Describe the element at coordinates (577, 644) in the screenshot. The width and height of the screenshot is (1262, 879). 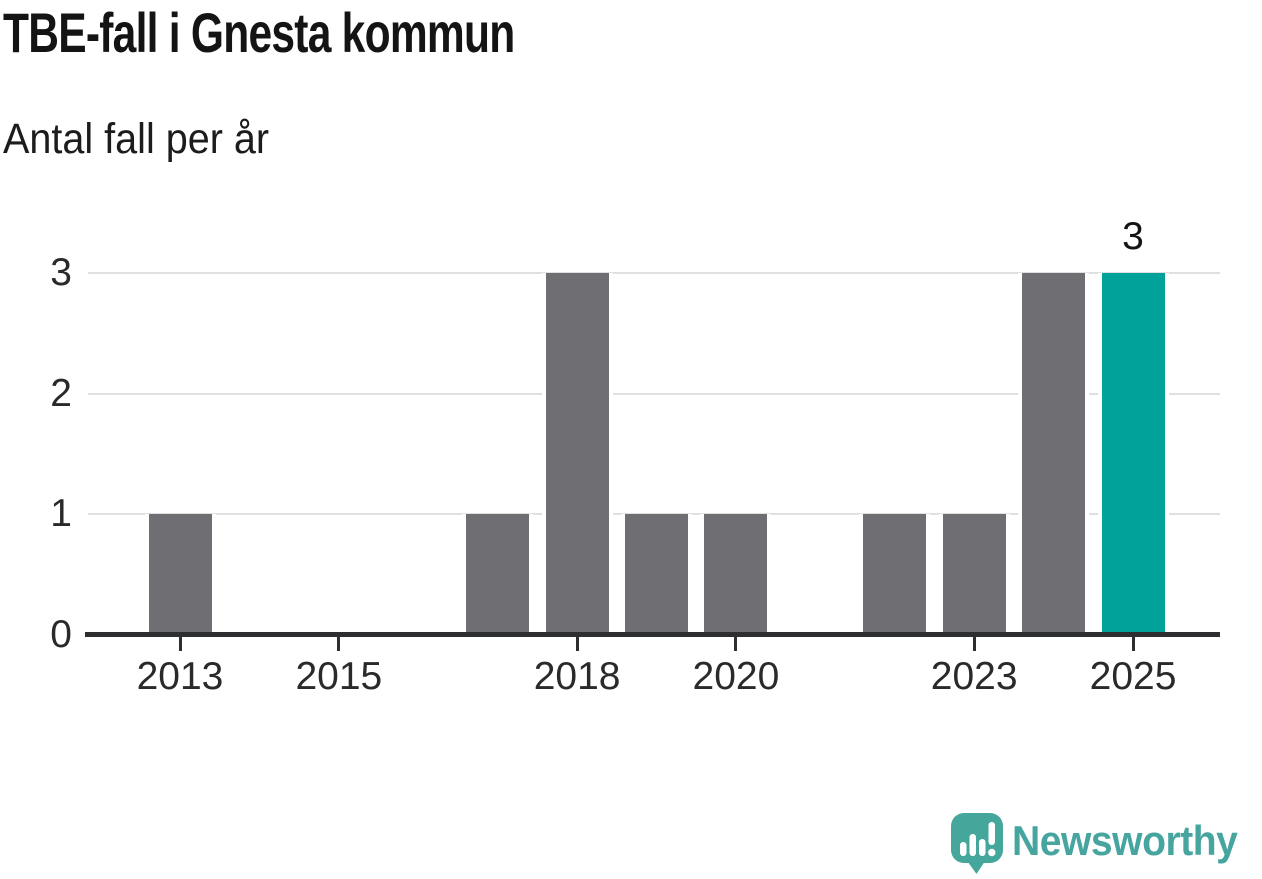
I see `x-tick-2018` at that location.